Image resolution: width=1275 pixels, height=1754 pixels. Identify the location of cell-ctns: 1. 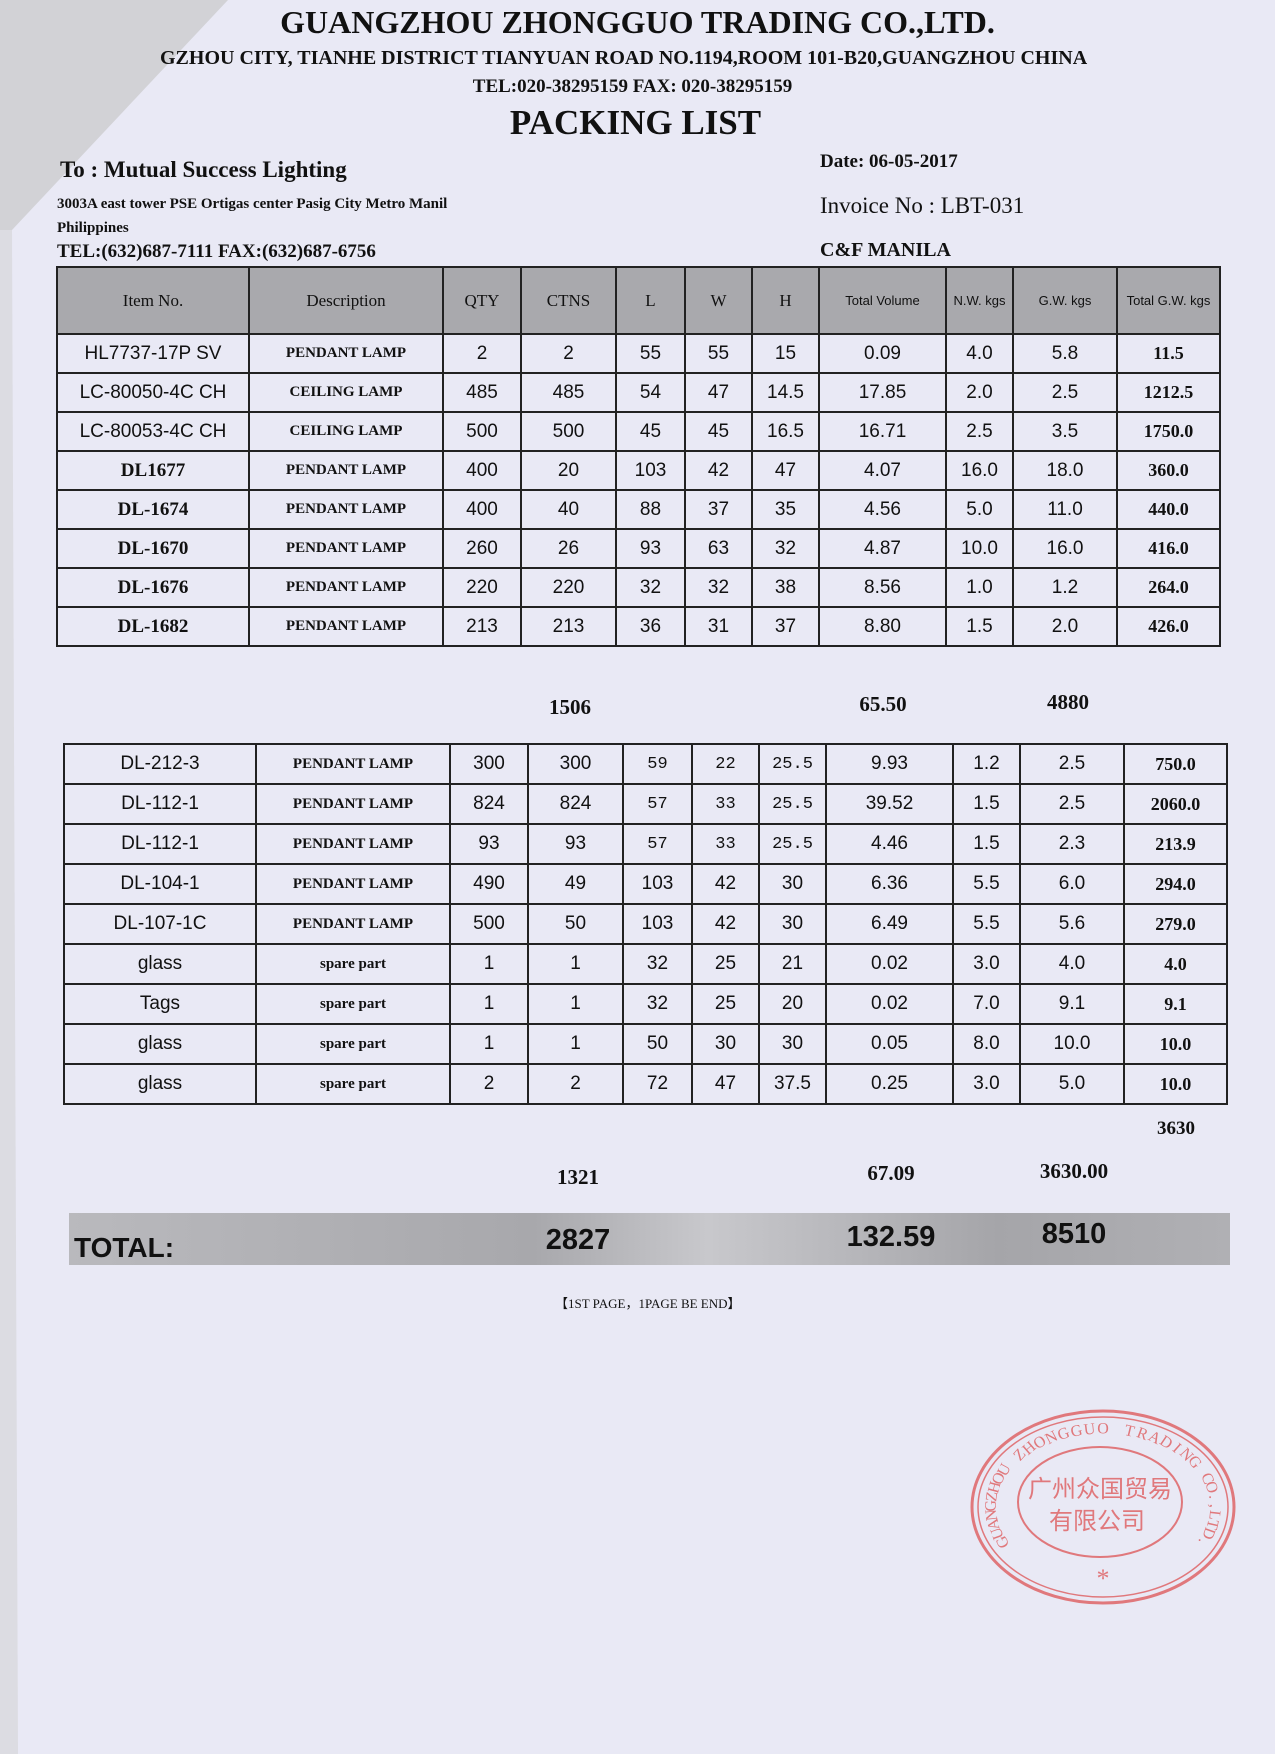
(575, 964).